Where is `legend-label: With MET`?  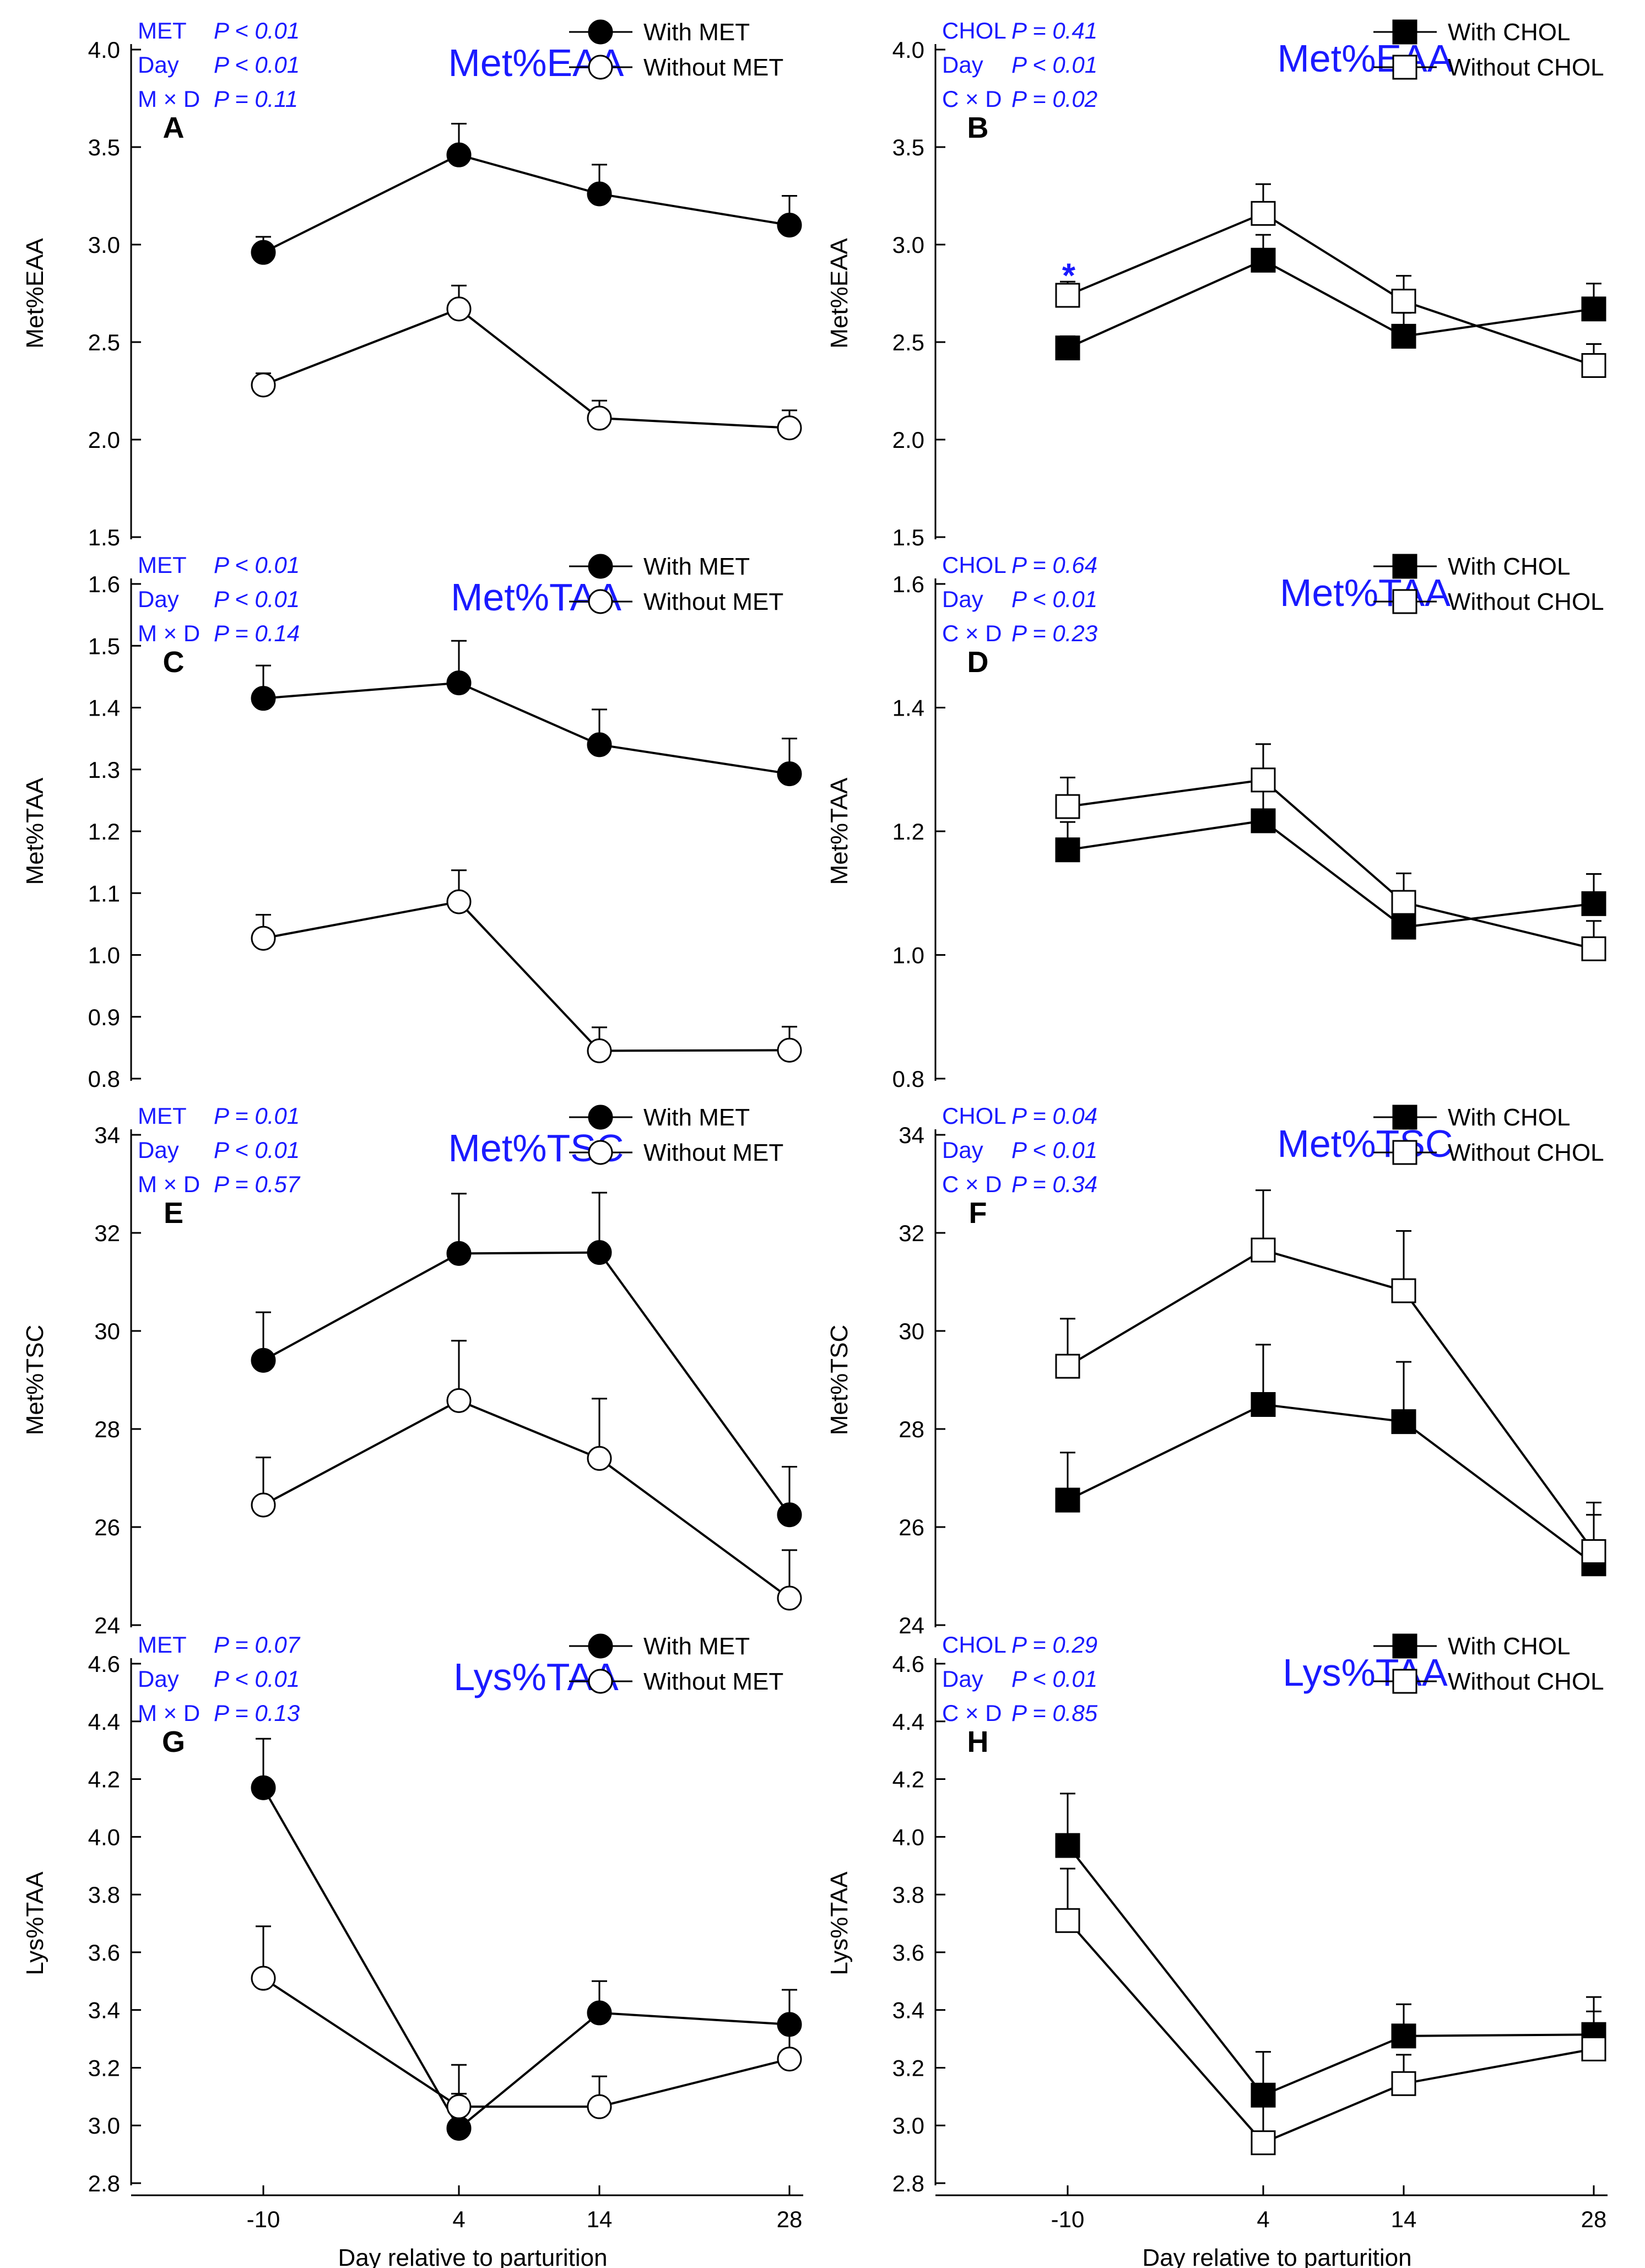 legend-label: With MET is located at coordinates (696, 566).